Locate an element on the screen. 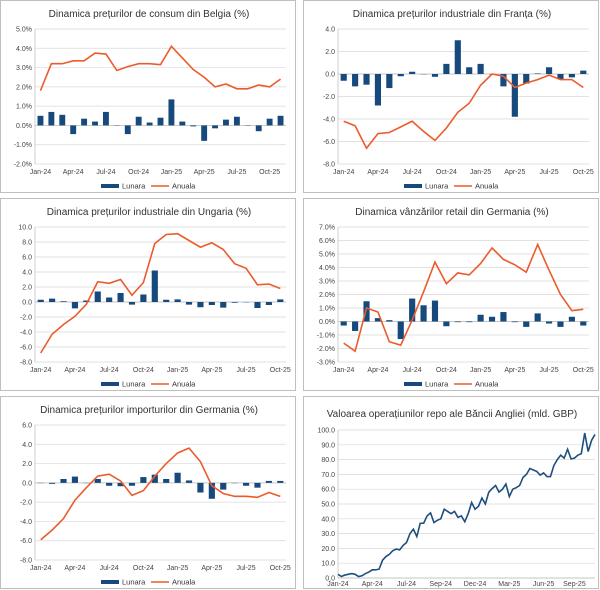 This screenshot has height=590, width=600. legend-swatch-lunara is located at coordinates (110, 186).